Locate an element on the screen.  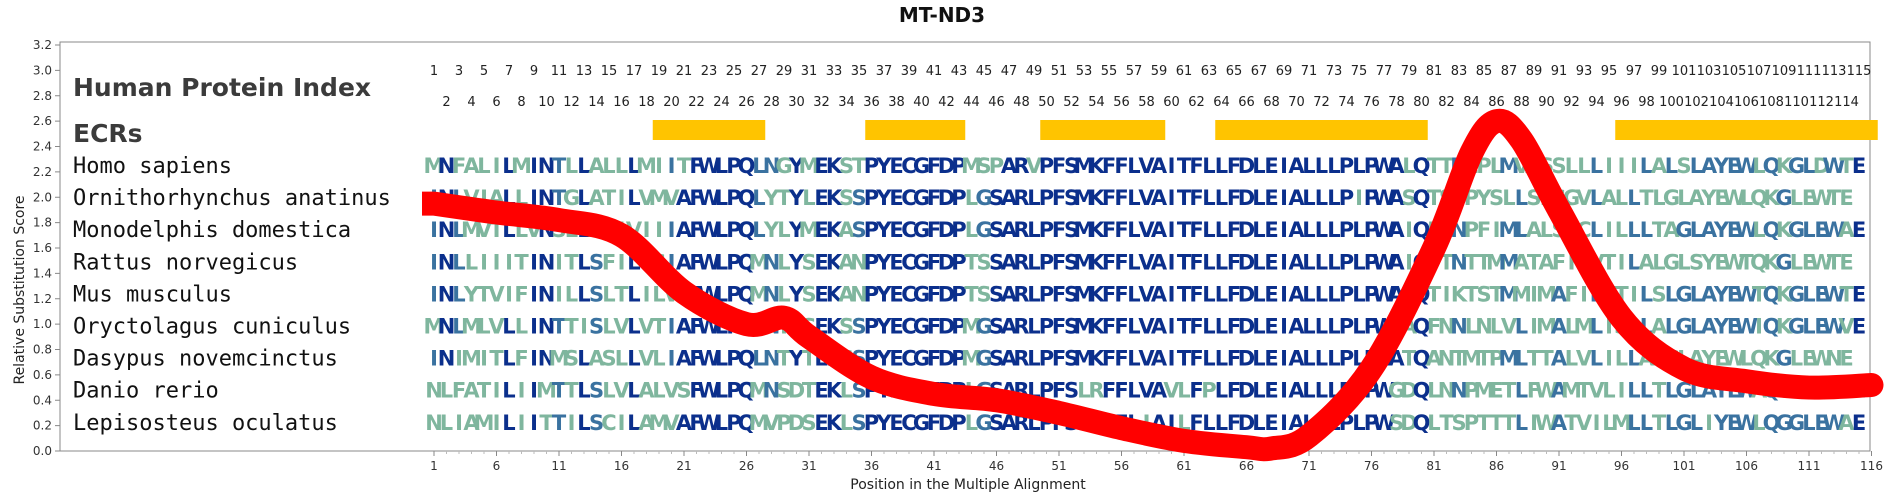
protein-index-number: 71 is located at coordinates (1309, 71).